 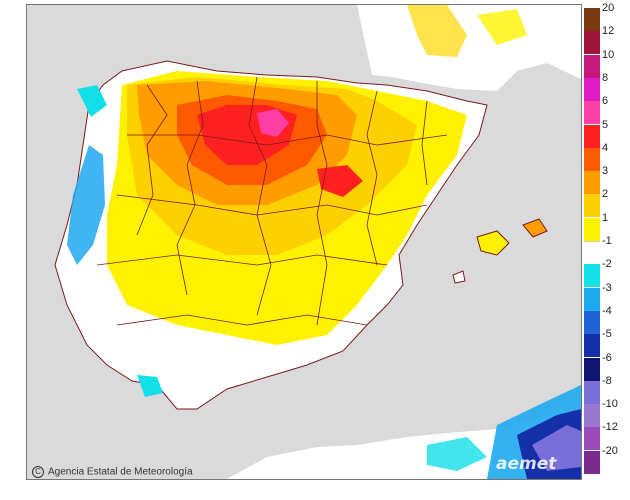 What do you see at coordinates (605, 124) in the screenshot?
I see `legend-label: 5` at bounding box center [605, 124].